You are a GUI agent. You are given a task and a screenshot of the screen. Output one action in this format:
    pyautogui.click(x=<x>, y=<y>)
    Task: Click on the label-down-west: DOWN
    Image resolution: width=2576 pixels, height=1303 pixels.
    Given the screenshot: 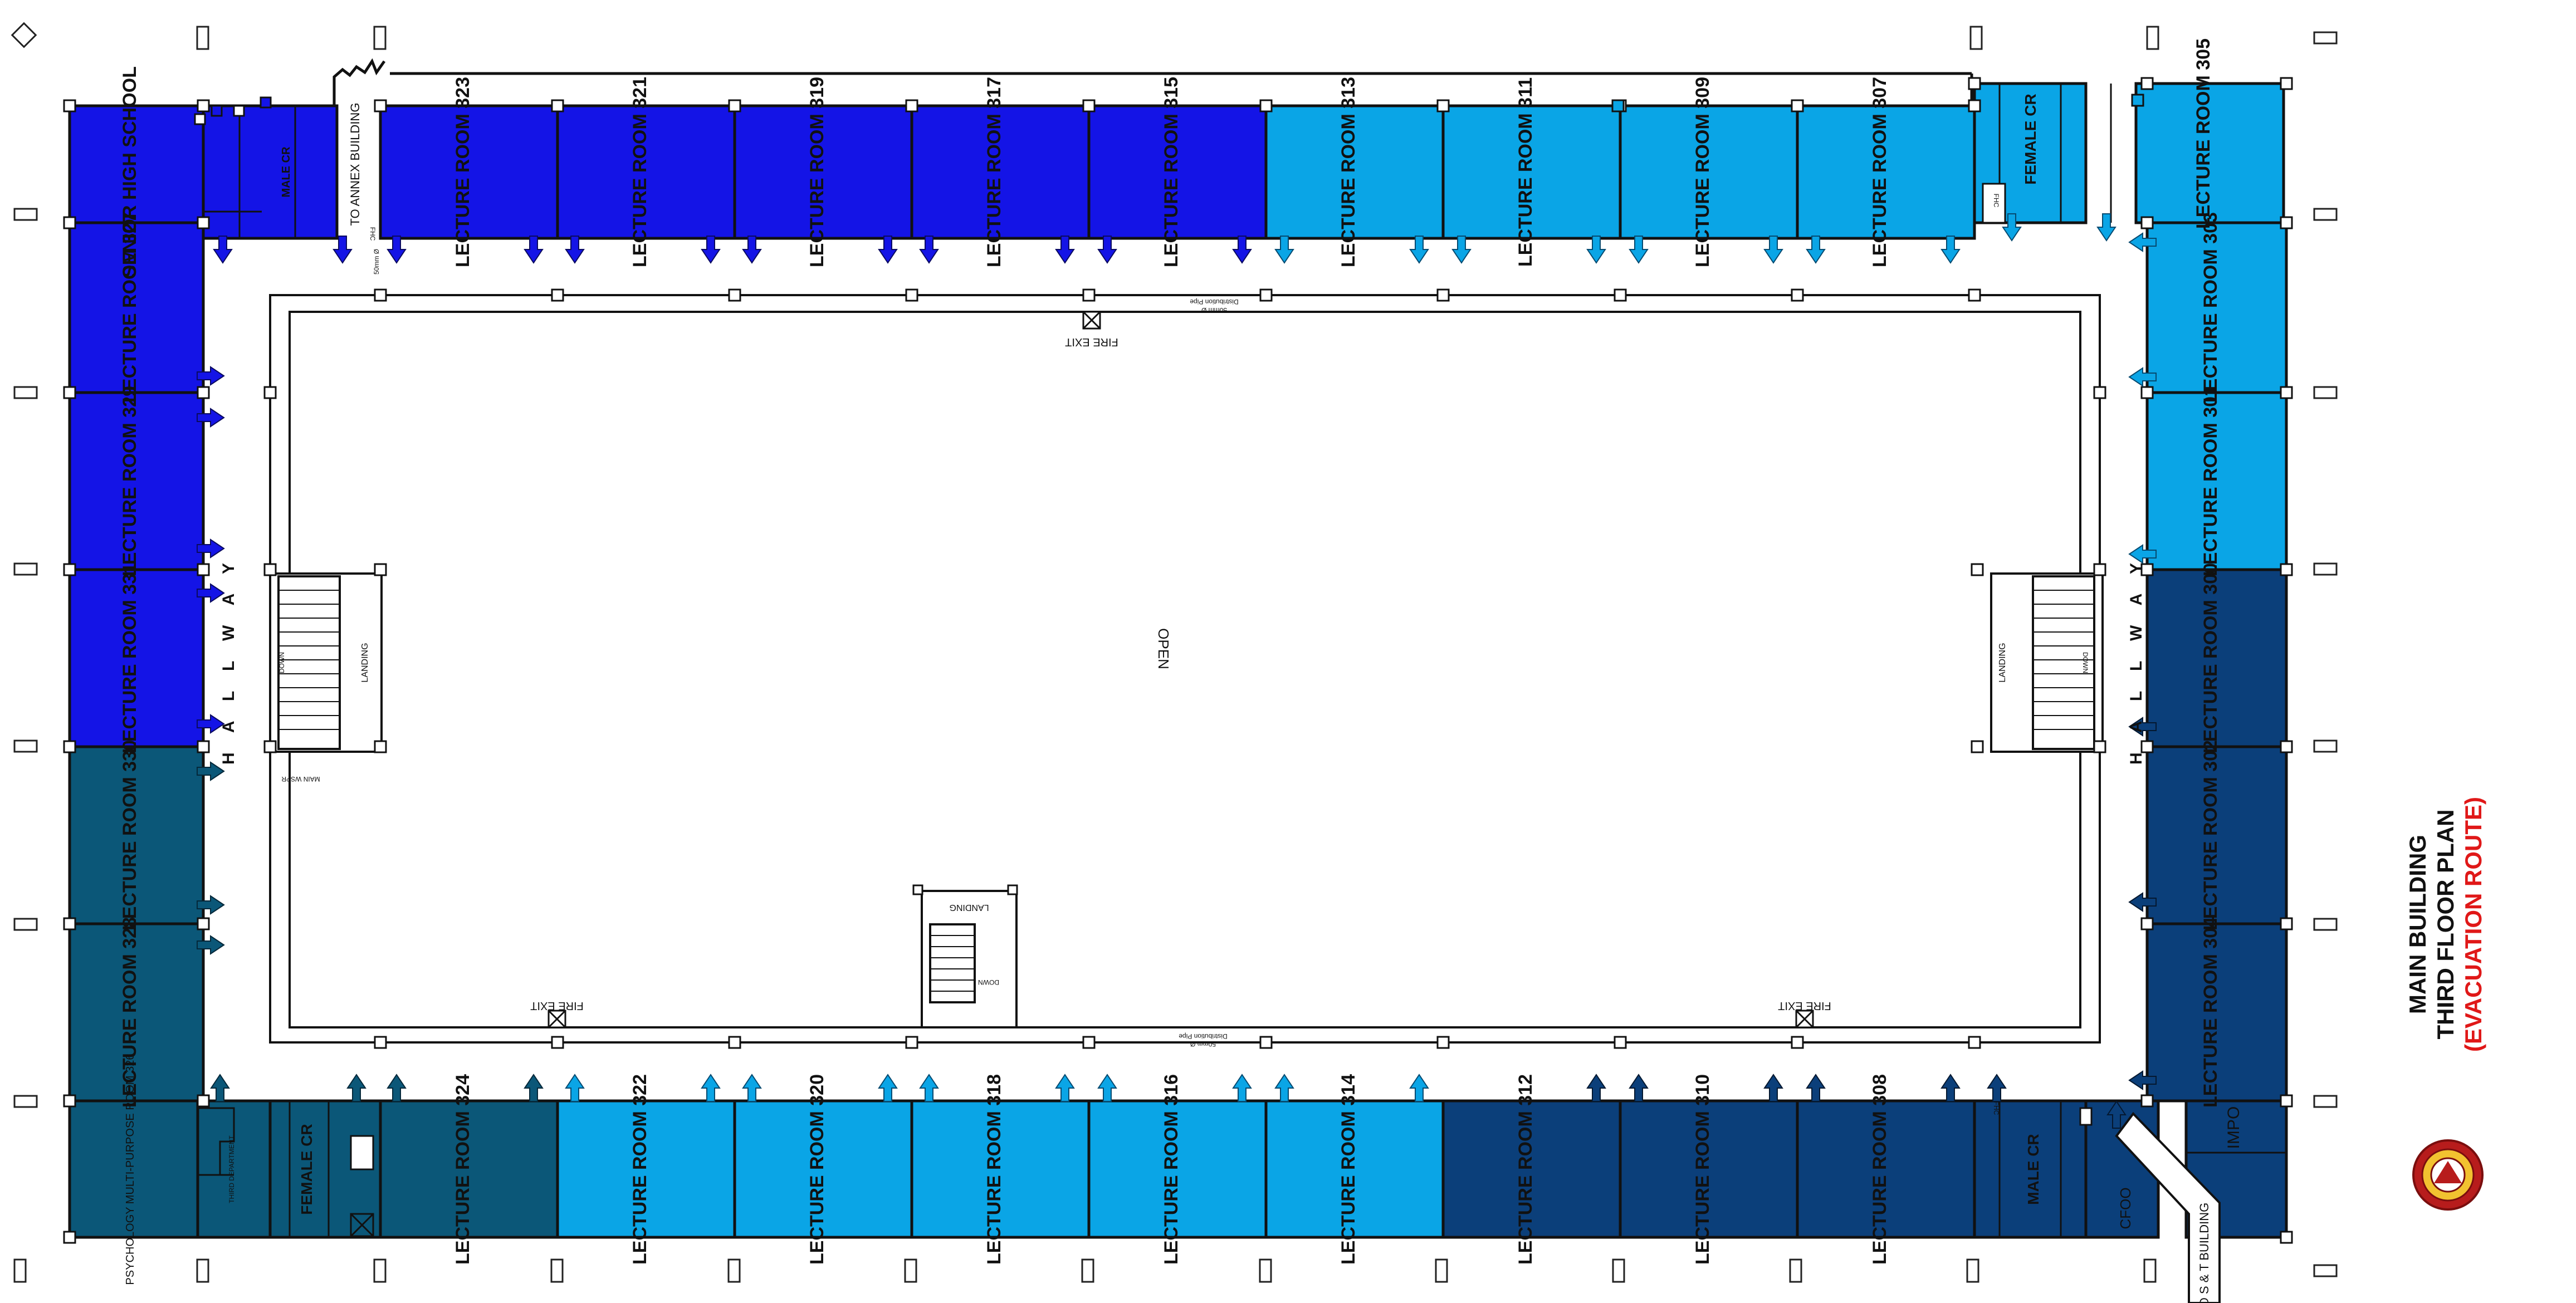 What is the action you would take?
    pyautogui.click(x=282, y=663)
    